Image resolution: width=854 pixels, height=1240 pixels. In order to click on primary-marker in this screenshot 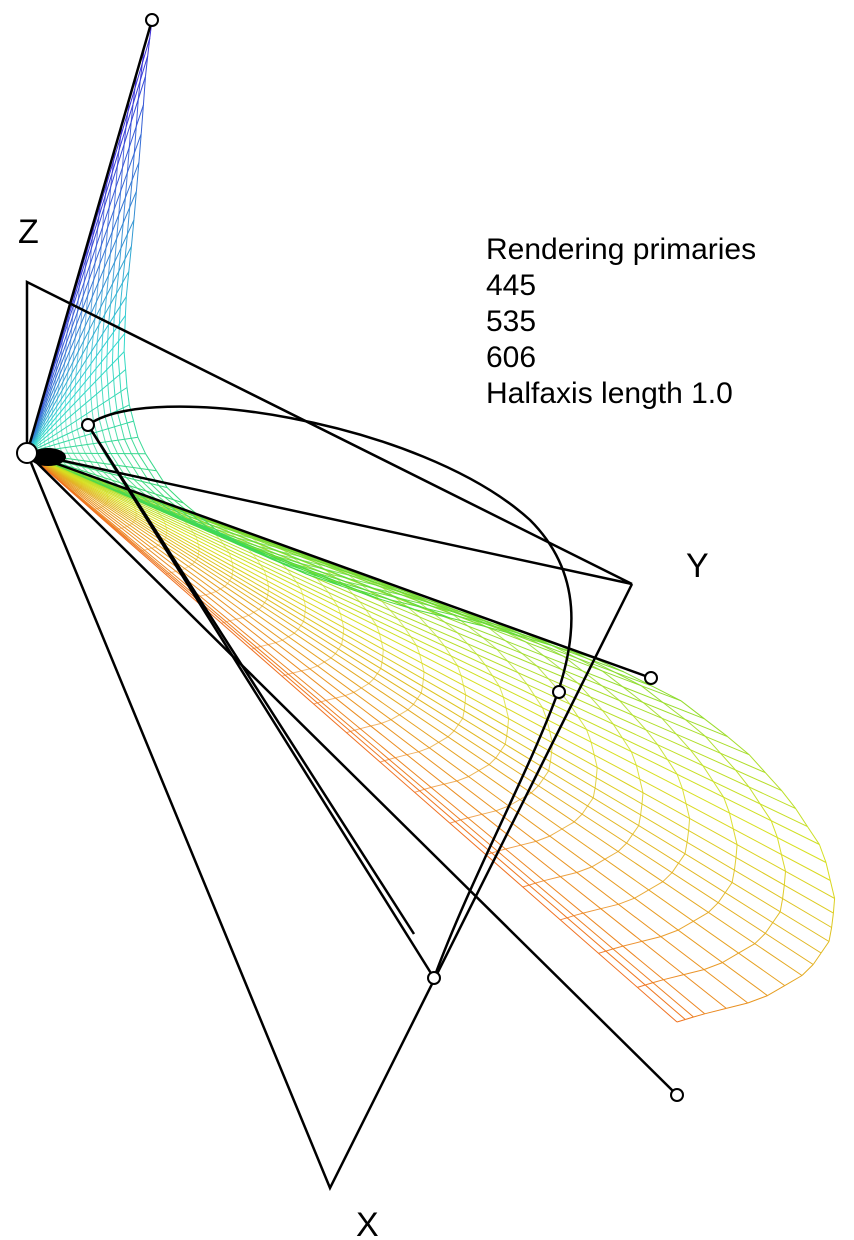, I will do `click(27, 453)`.